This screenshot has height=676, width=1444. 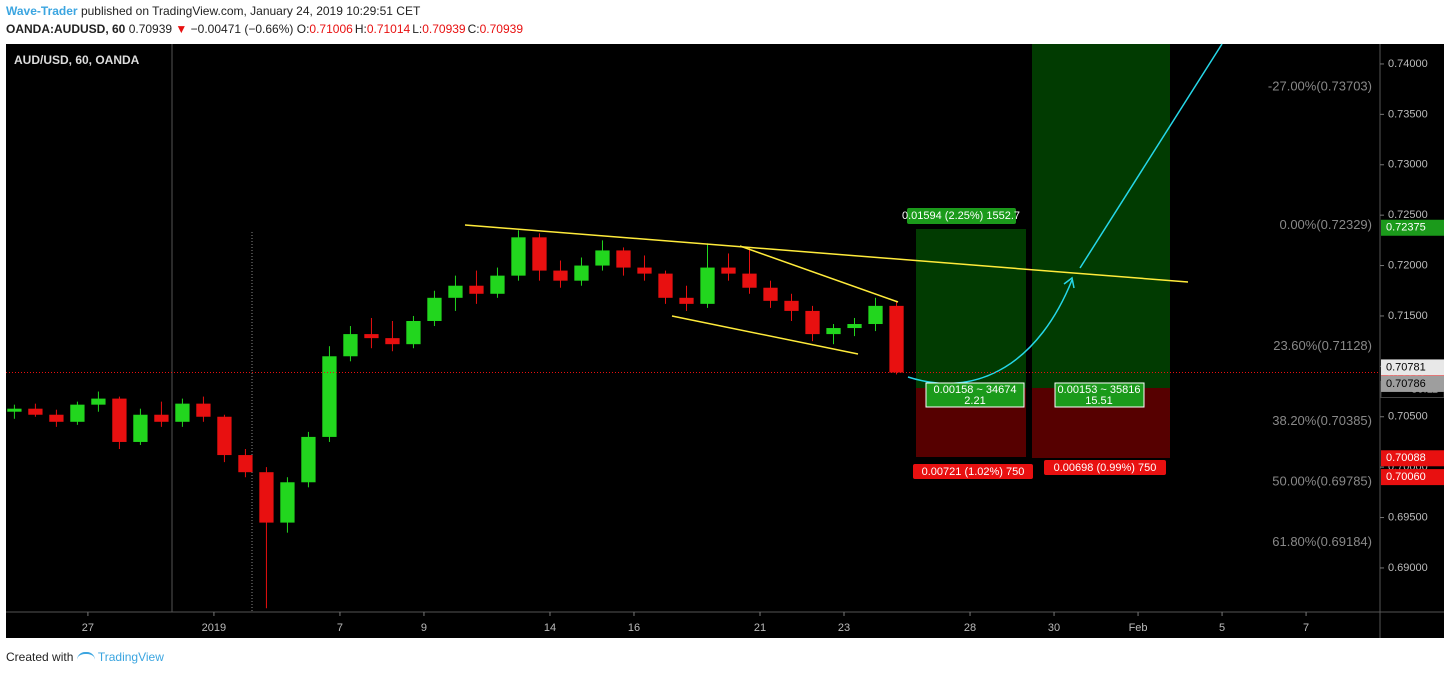 What do you see at coordinates (1069, 282) in the screenshot?
I see `arrow-head` at bounding box center [1069, 282].